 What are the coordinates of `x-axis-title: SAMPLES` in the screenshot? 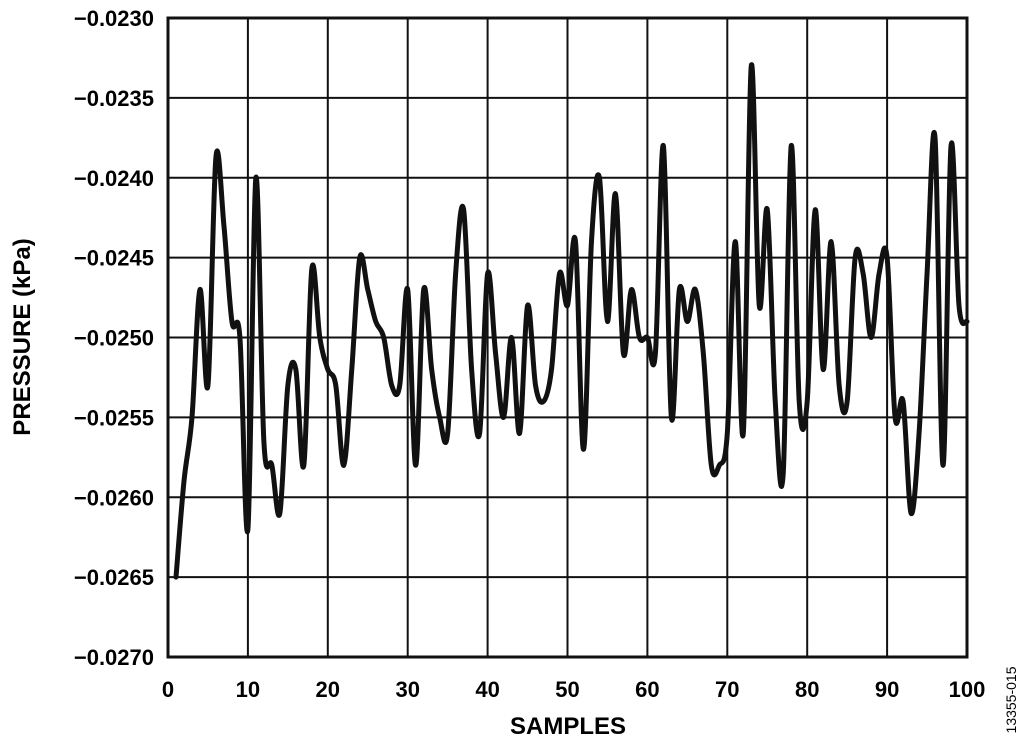 It's located at (568, 726).